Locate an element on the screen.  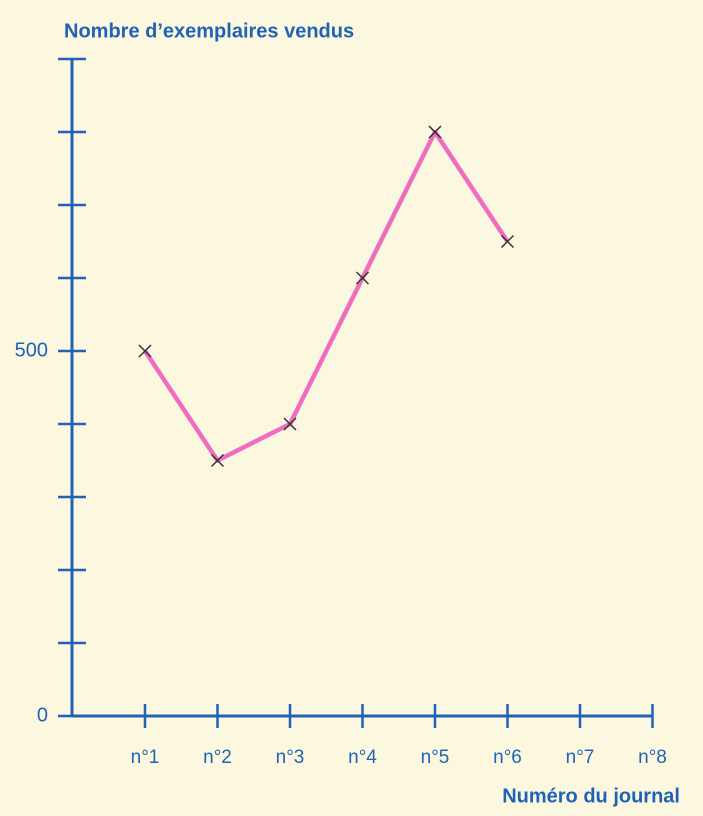
x-tick-label: n°8 is located at coordinates (652, 757).